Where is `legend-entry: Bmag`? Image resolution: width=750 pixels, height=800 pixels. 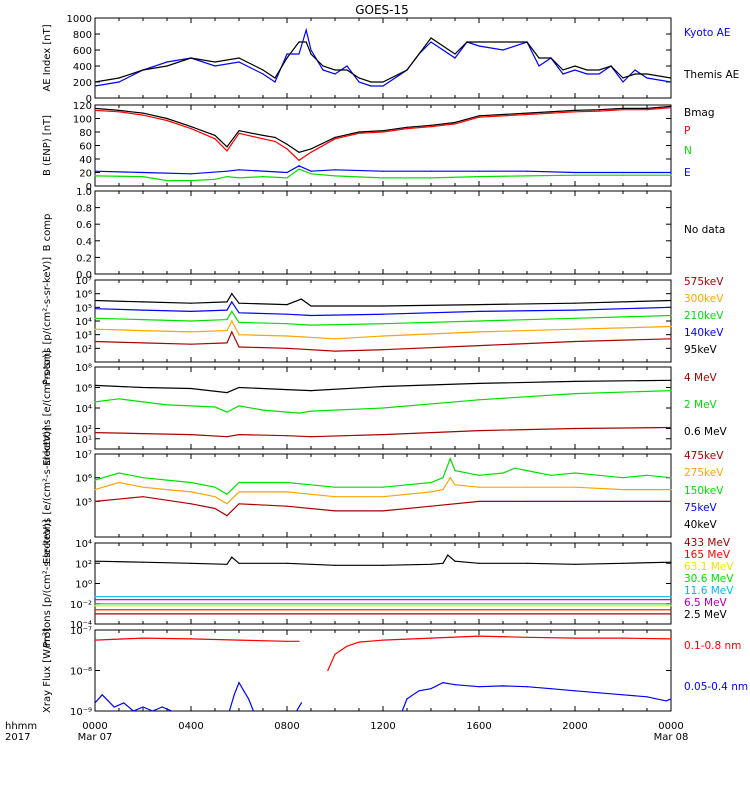 legend-entry: Bmag is located at coordinates (699, 113).